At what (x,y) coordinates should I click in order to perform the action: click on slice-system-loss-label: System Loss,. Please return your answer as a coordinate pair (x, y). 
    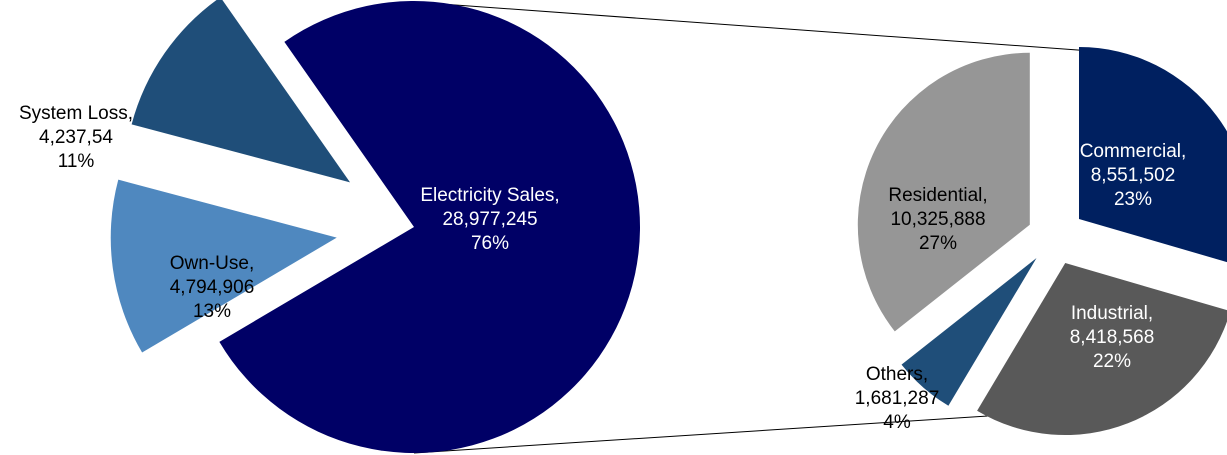
    Looking at the image, I should click on (76, 113).